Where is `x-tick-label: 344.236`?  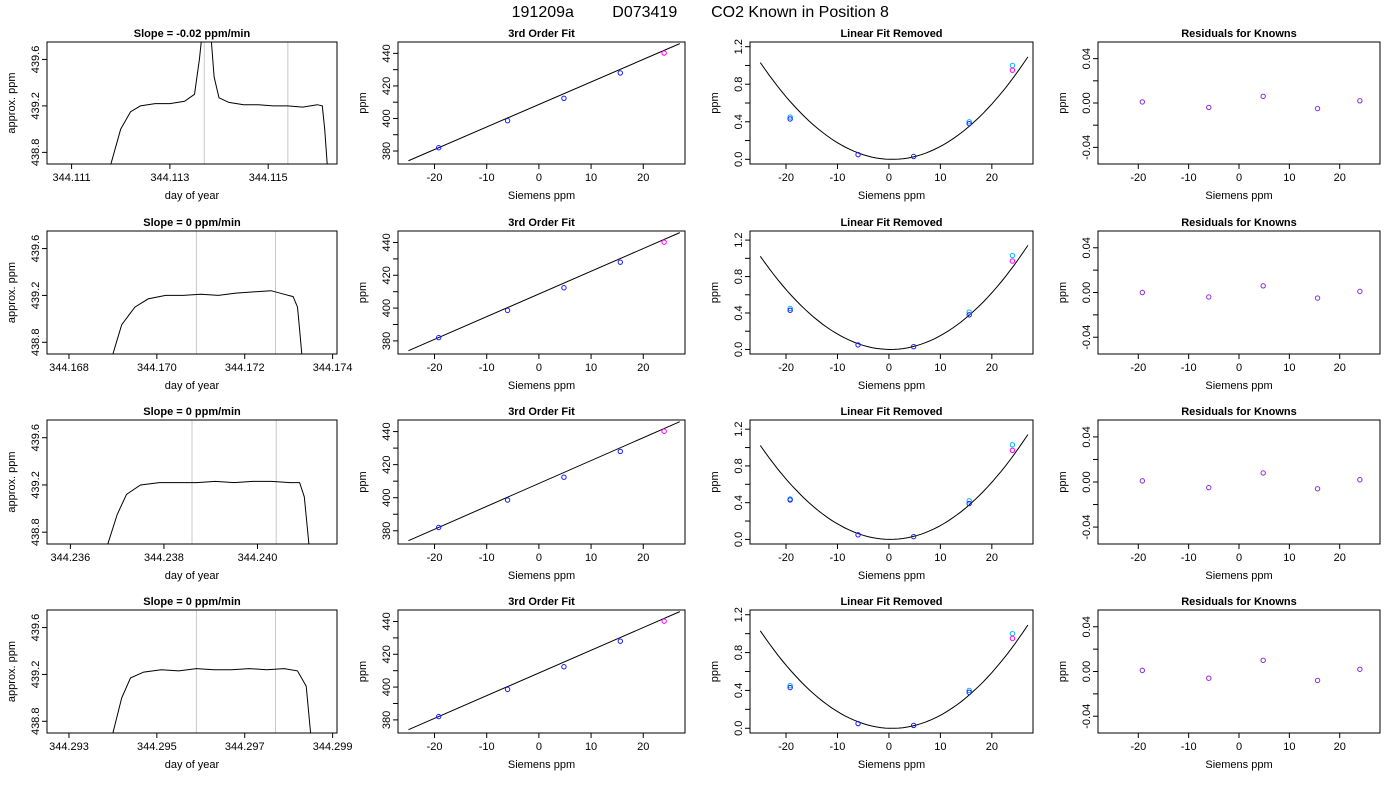 x-tick-label: 344.236 is located at coordinates (71, 558).